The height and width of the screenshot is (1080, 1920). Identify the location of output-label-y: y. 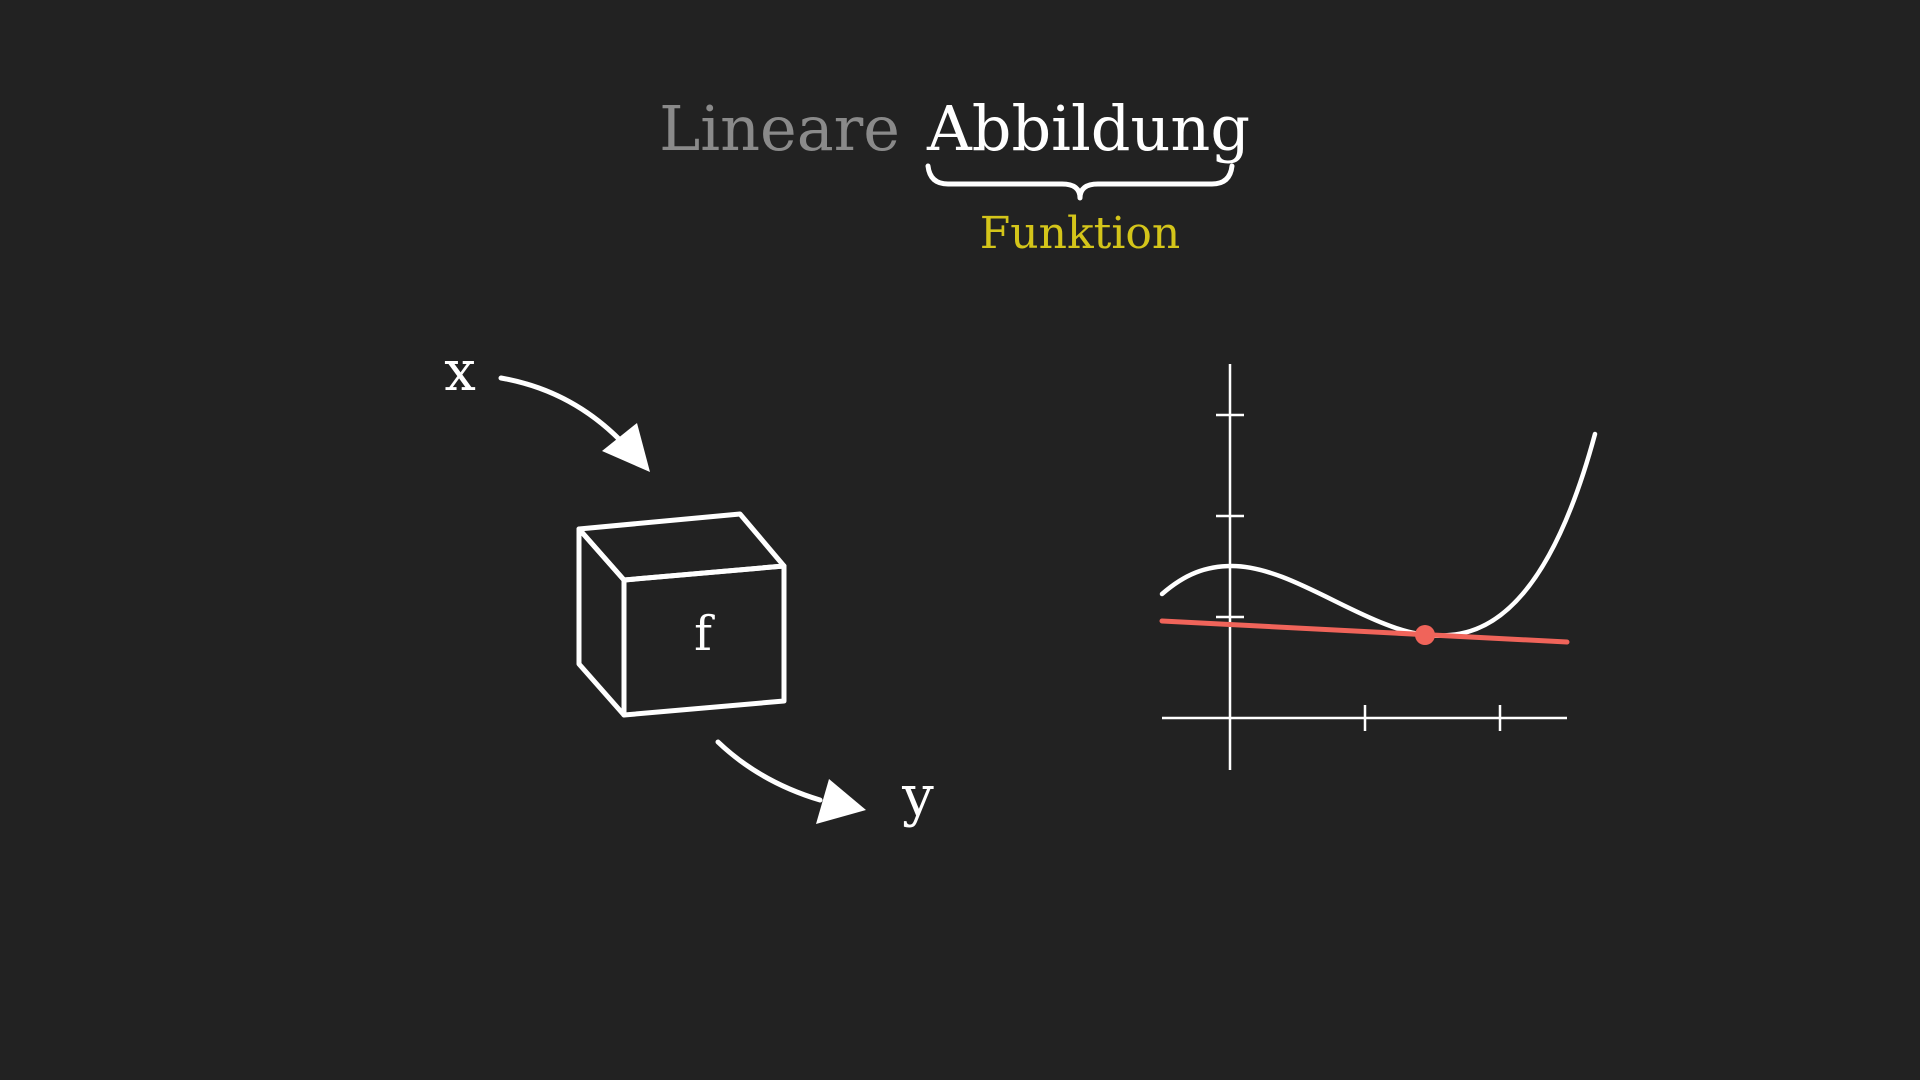
(917, 796).